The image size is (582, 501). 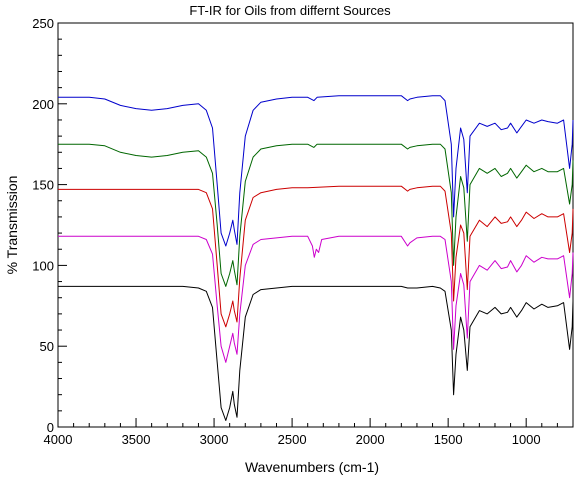 I want to click on x-axis-title: Wavenumbers (cm-1), so click(x=312, y=467).